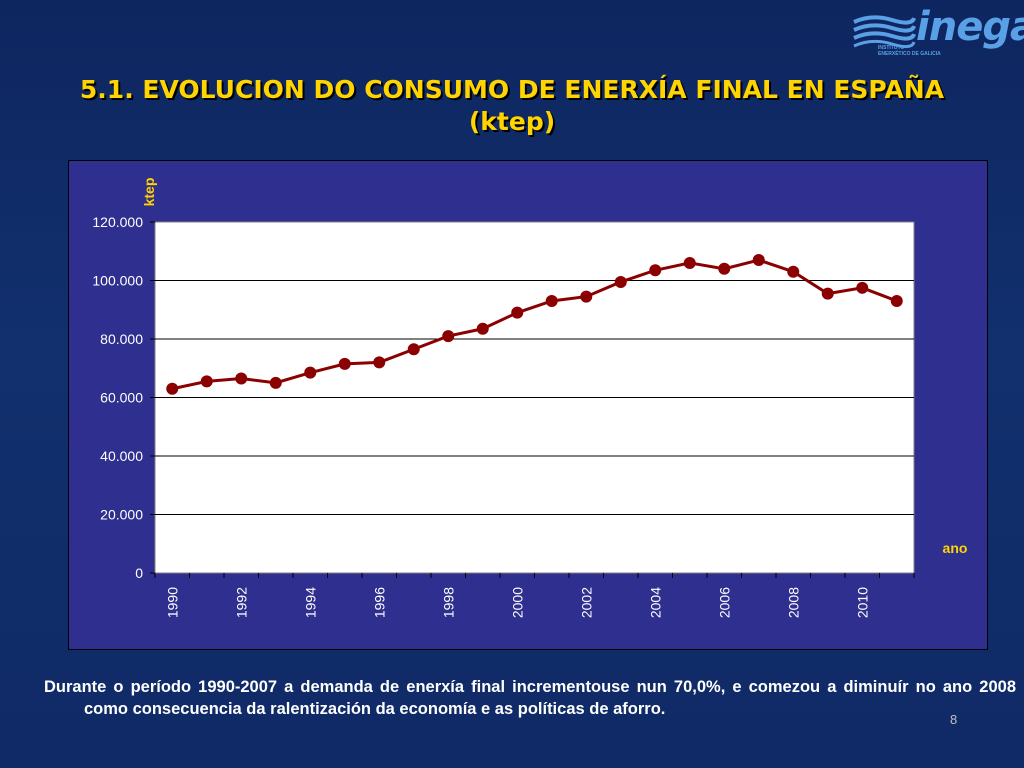 This screenshot has width=1024, height=768. Describe the element at coordinates (121, 398) in the screenshot. I see `y-tick-label: 60.000` at that location.